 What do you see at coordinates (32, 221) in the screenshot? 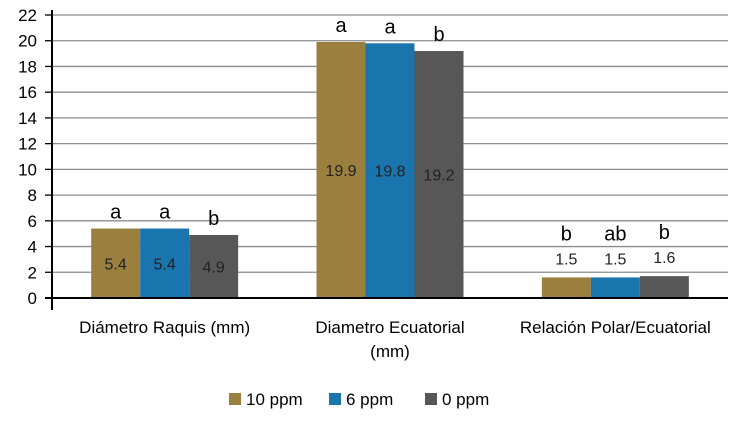
I see `y-tick-label: 6` at bounding box center [32, 221].